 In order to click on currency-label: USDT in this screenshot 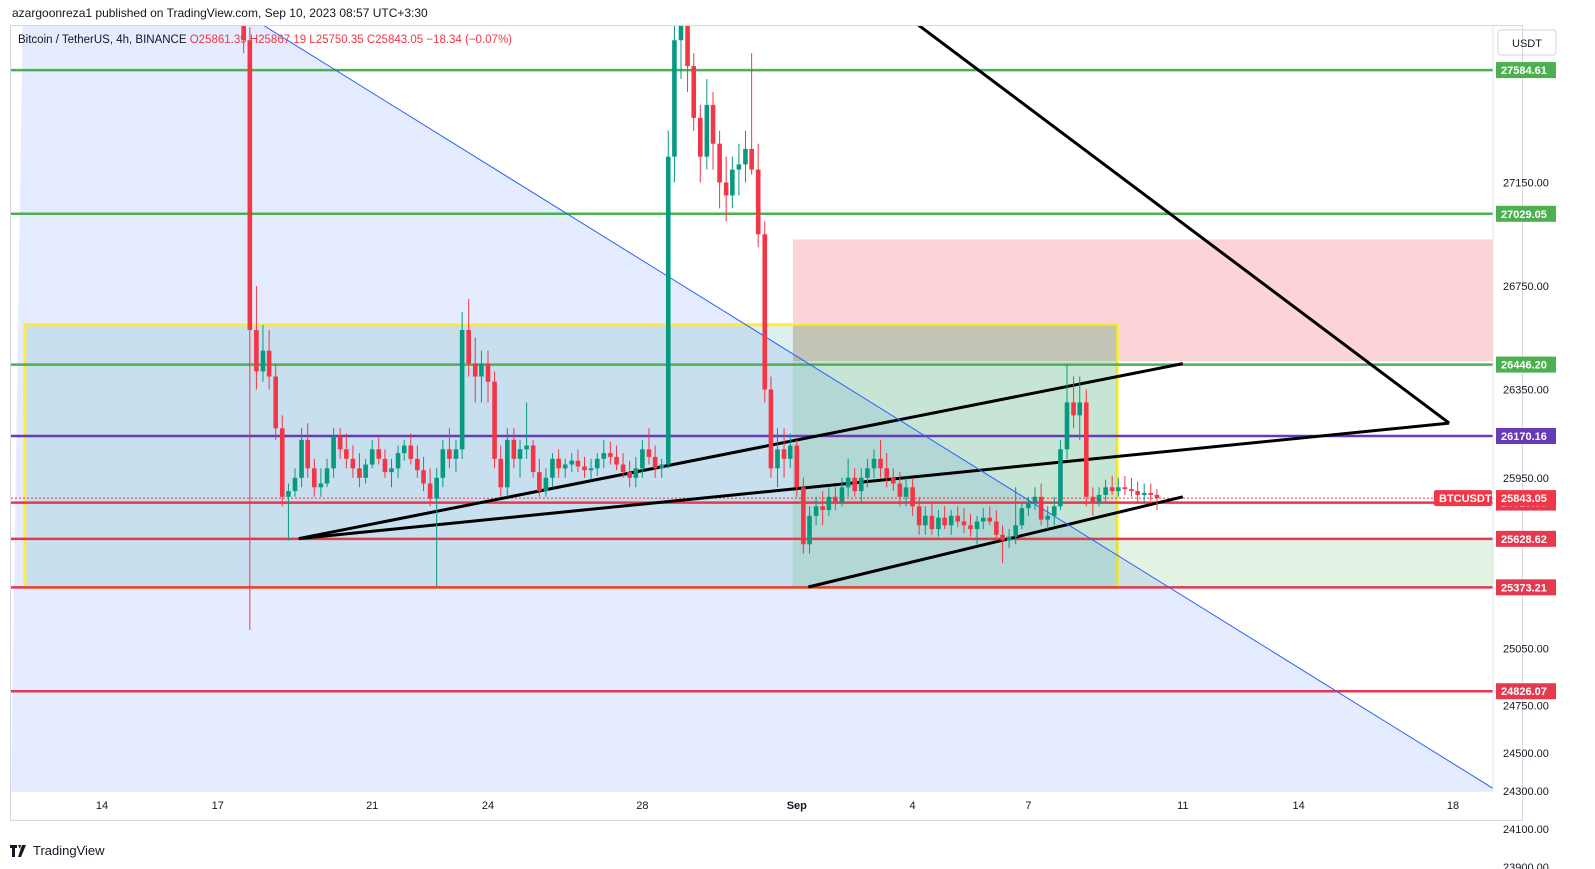, I will do `click(1527, 44)`.